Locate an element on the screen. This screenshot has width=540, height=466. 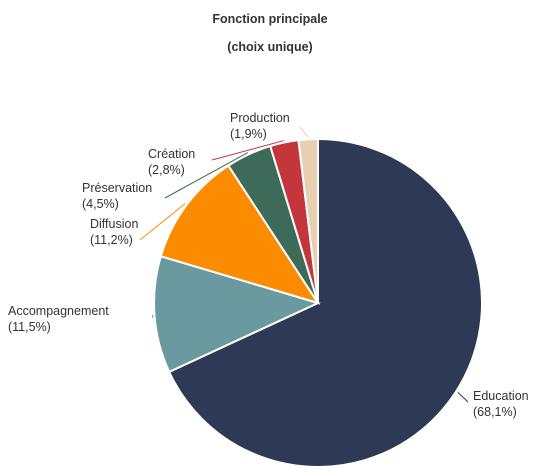
slice-label: Production is located at coordinates (260, 118).